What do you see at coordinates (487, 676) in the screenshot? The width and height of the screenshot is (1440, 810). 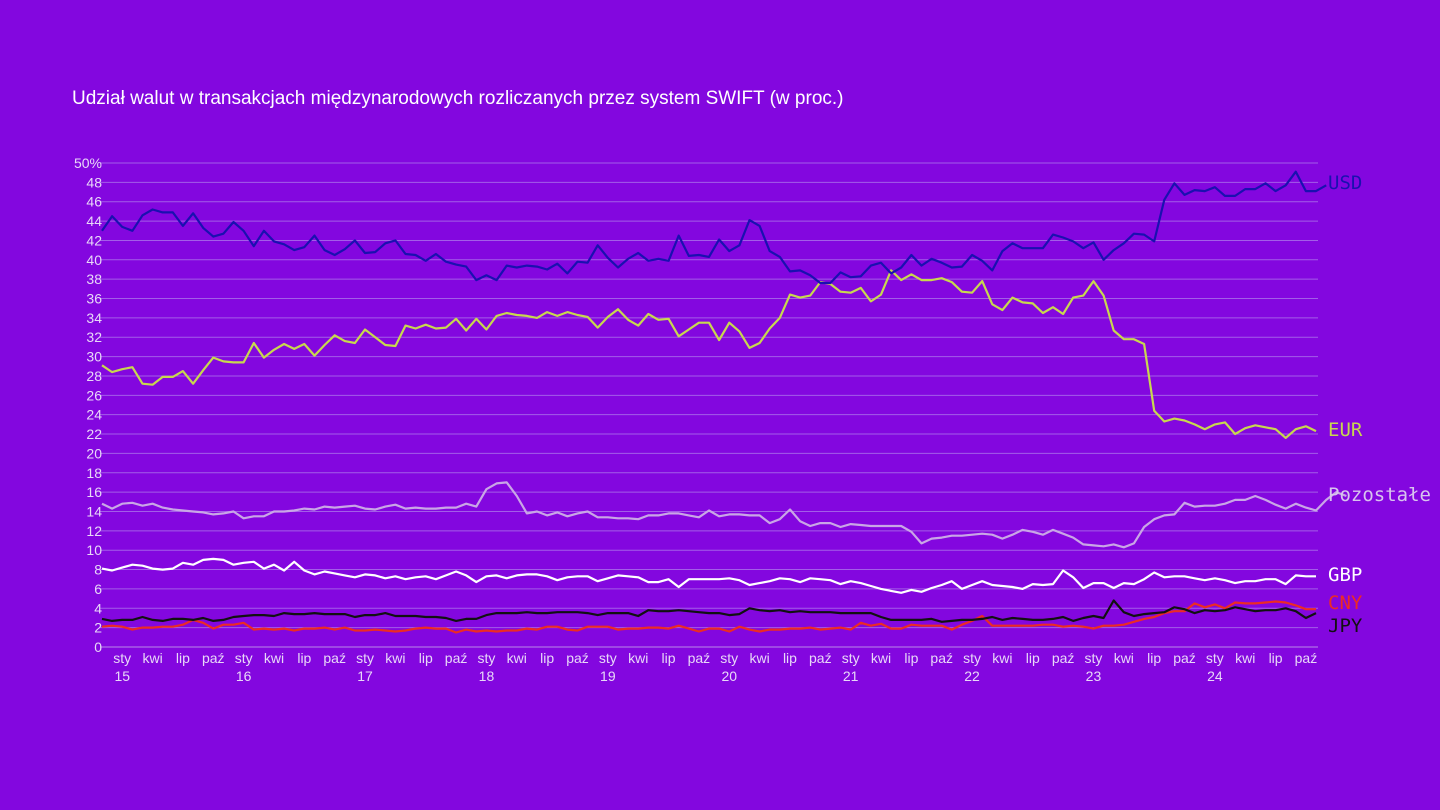 I see `x-year-label: 18` at bounding box center [487, 676].